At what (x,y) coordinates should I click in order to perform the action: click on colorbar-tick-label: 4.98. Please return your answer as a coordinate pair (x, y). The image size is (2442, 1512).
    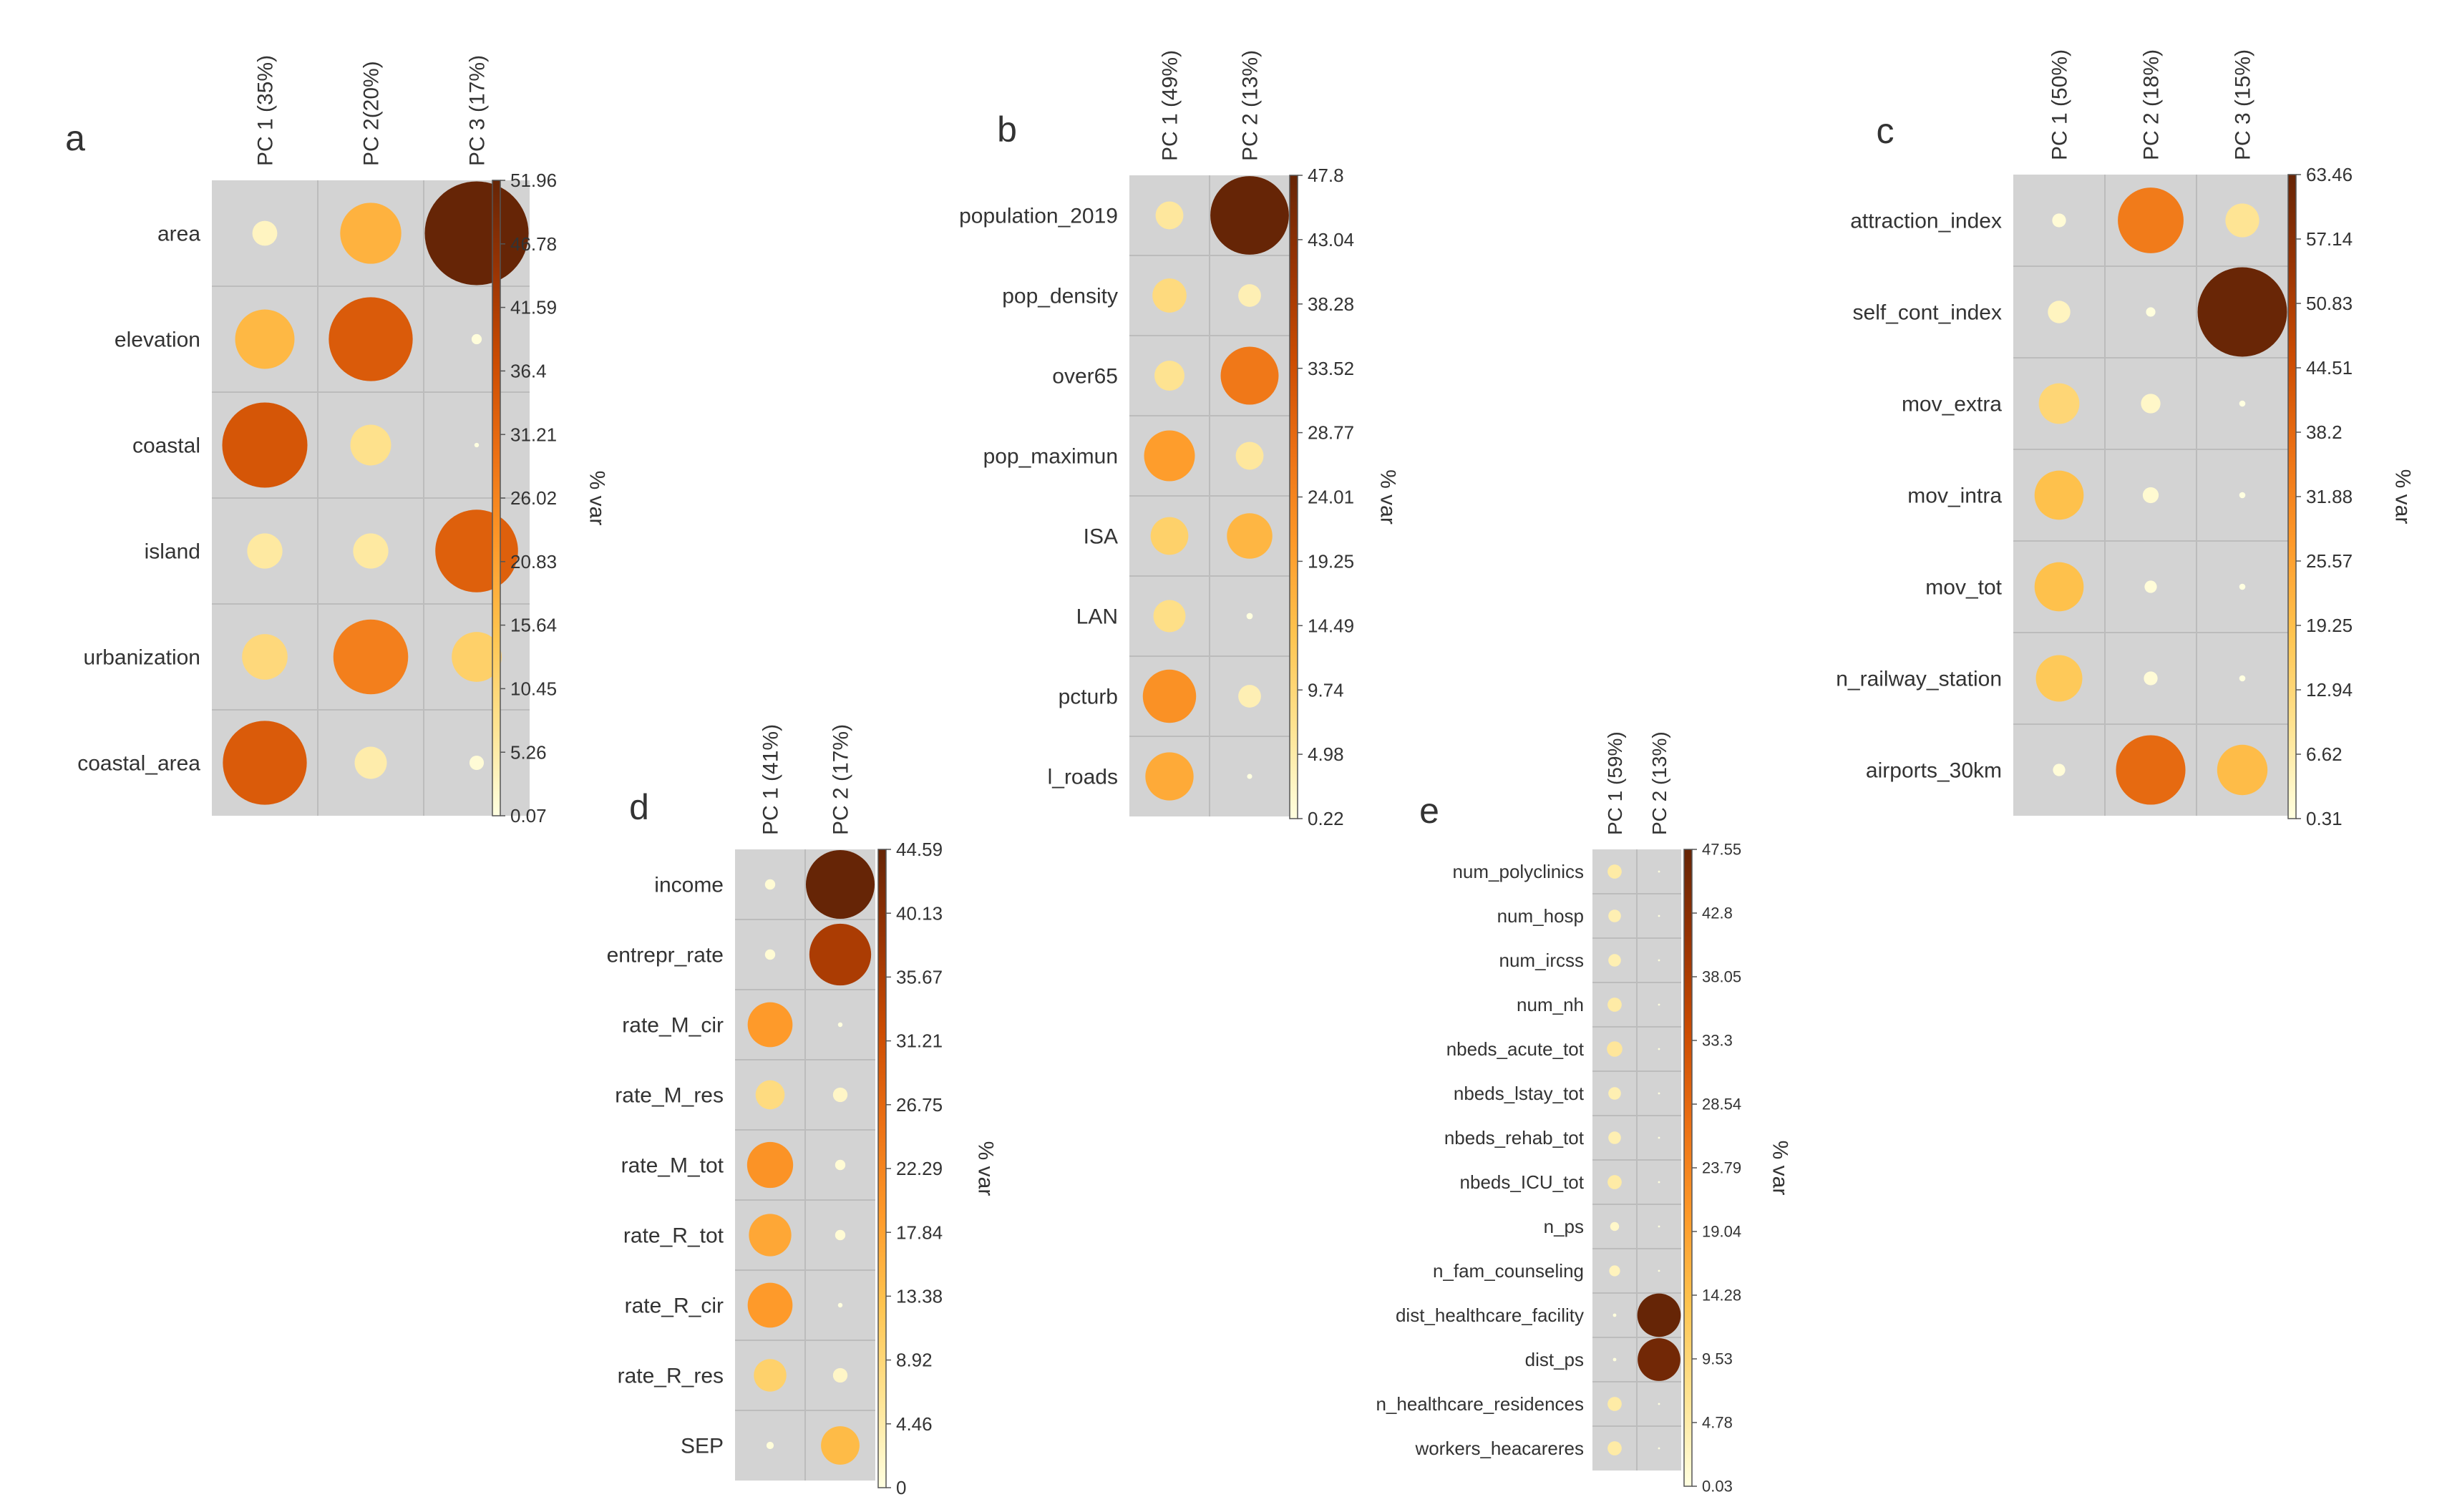
    Looking at the image, I should click on (1326, 754).